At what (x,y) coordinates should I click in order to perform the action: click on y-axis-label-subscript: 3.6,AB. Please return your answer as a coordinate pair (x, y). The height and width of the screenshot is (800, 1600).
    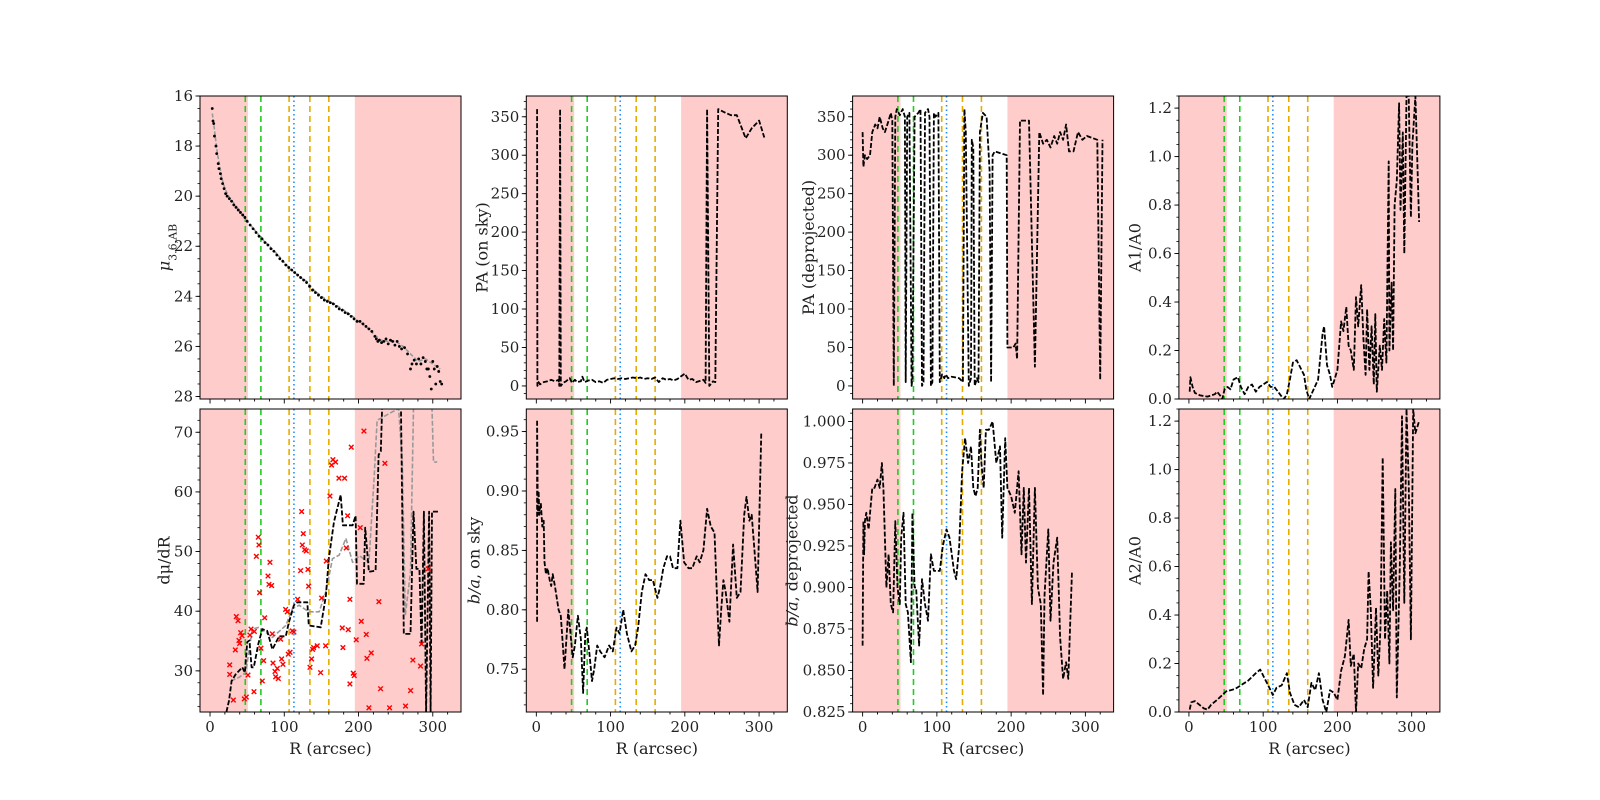
    Looking at the image, I should click on (172, 242).